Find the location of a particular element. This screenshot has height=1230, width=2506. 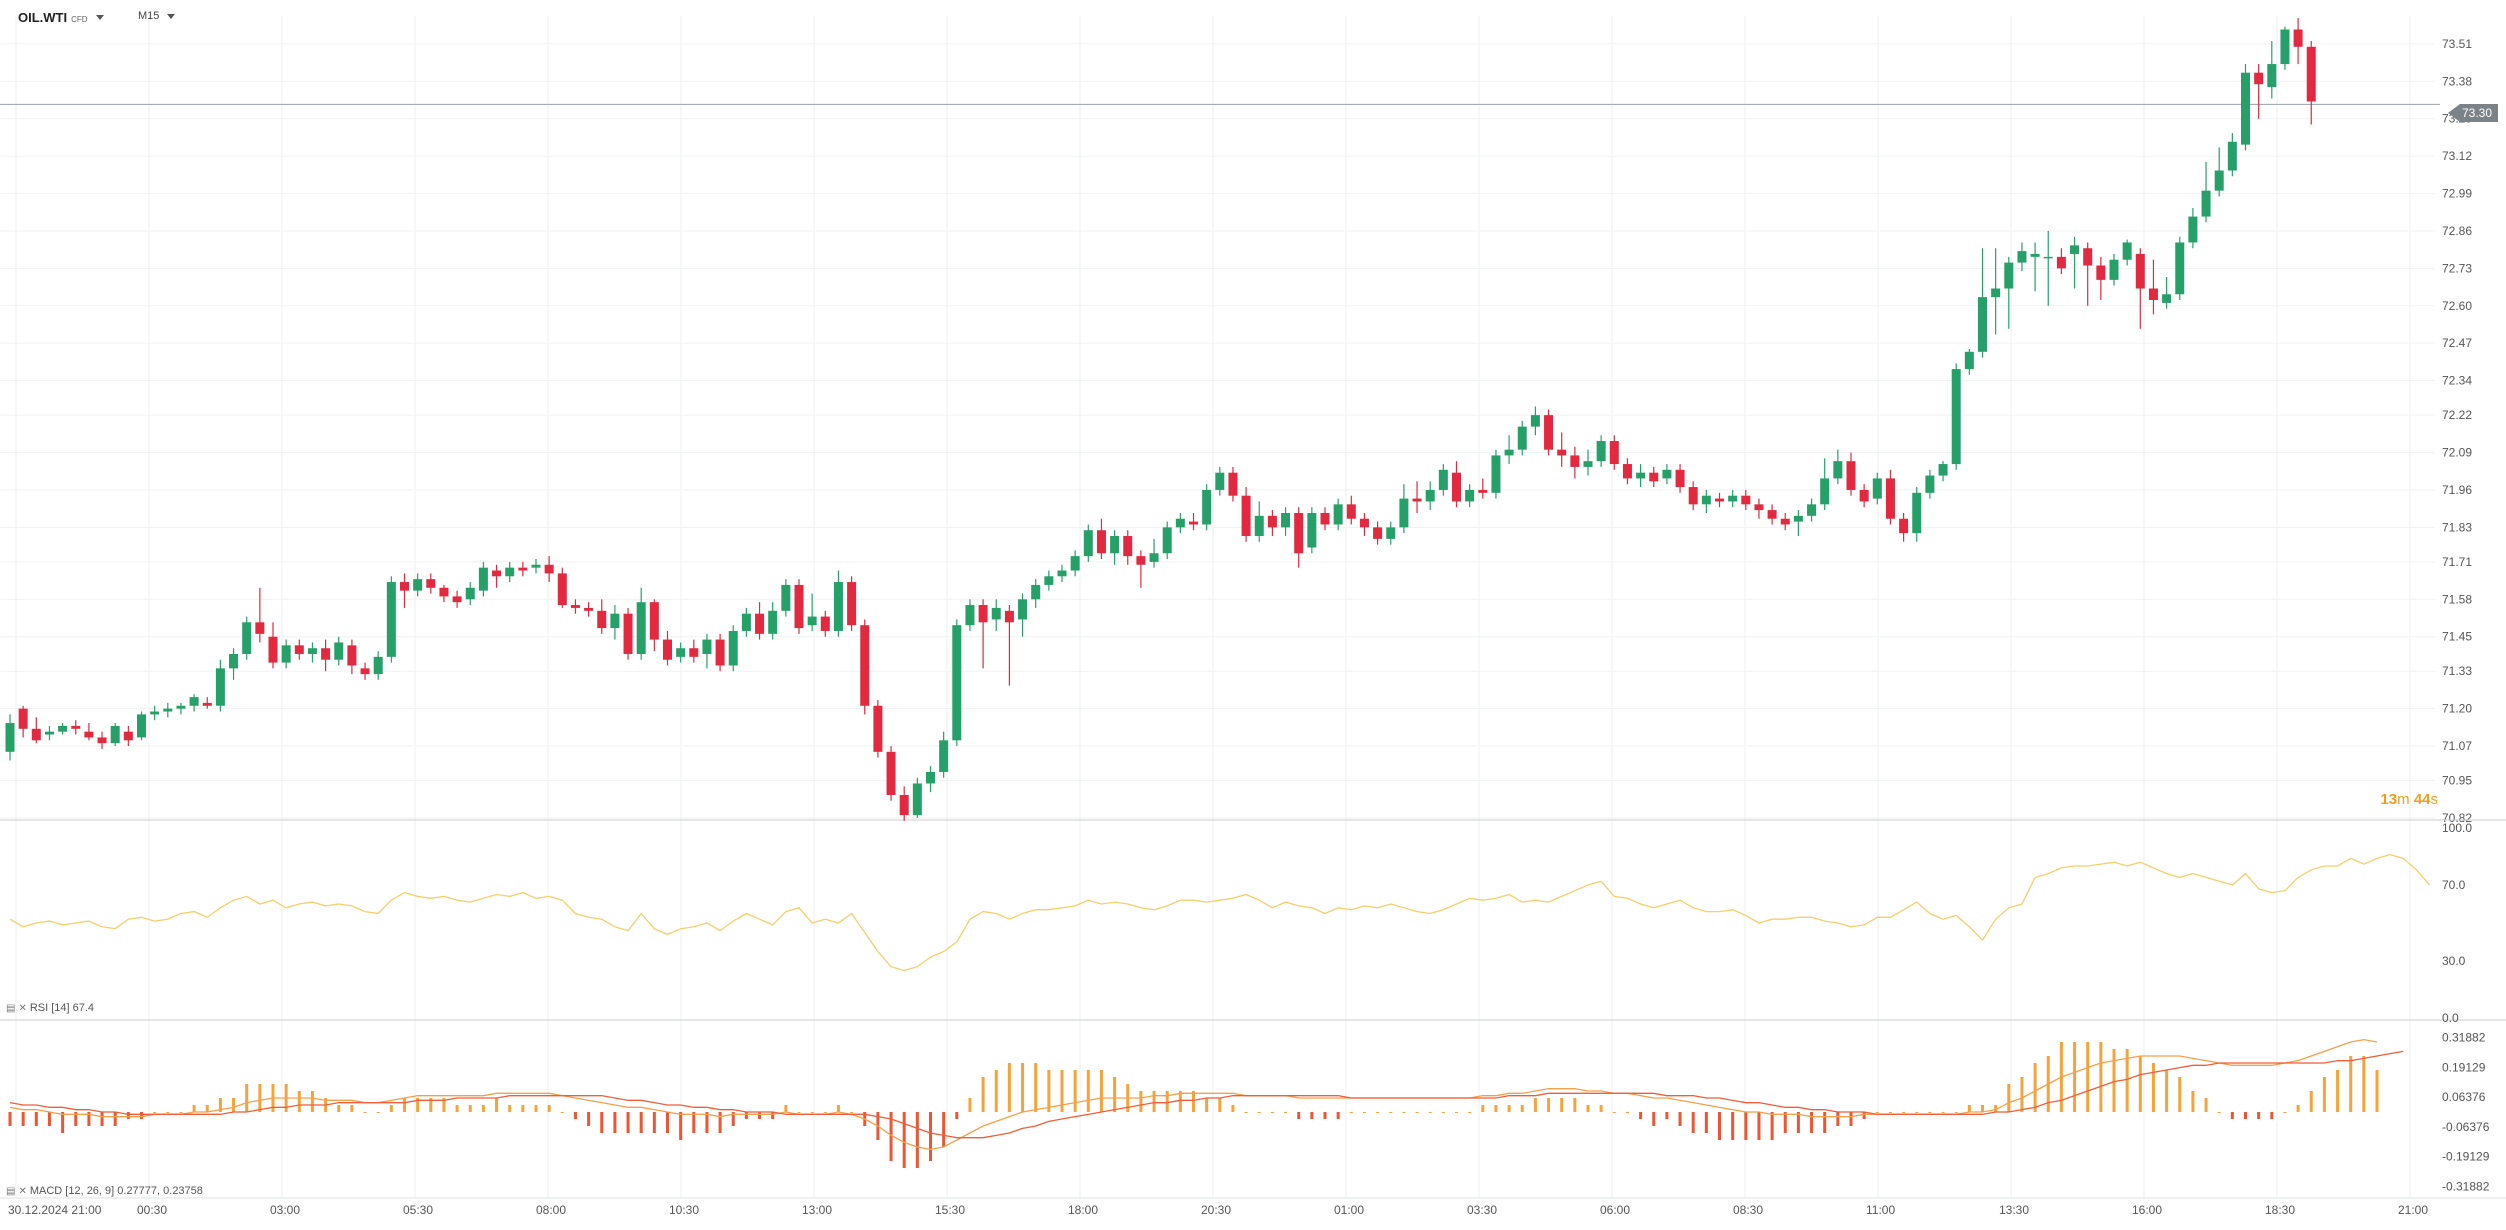

timeframe-dropdown-icon is located at coordinates (171, 16).